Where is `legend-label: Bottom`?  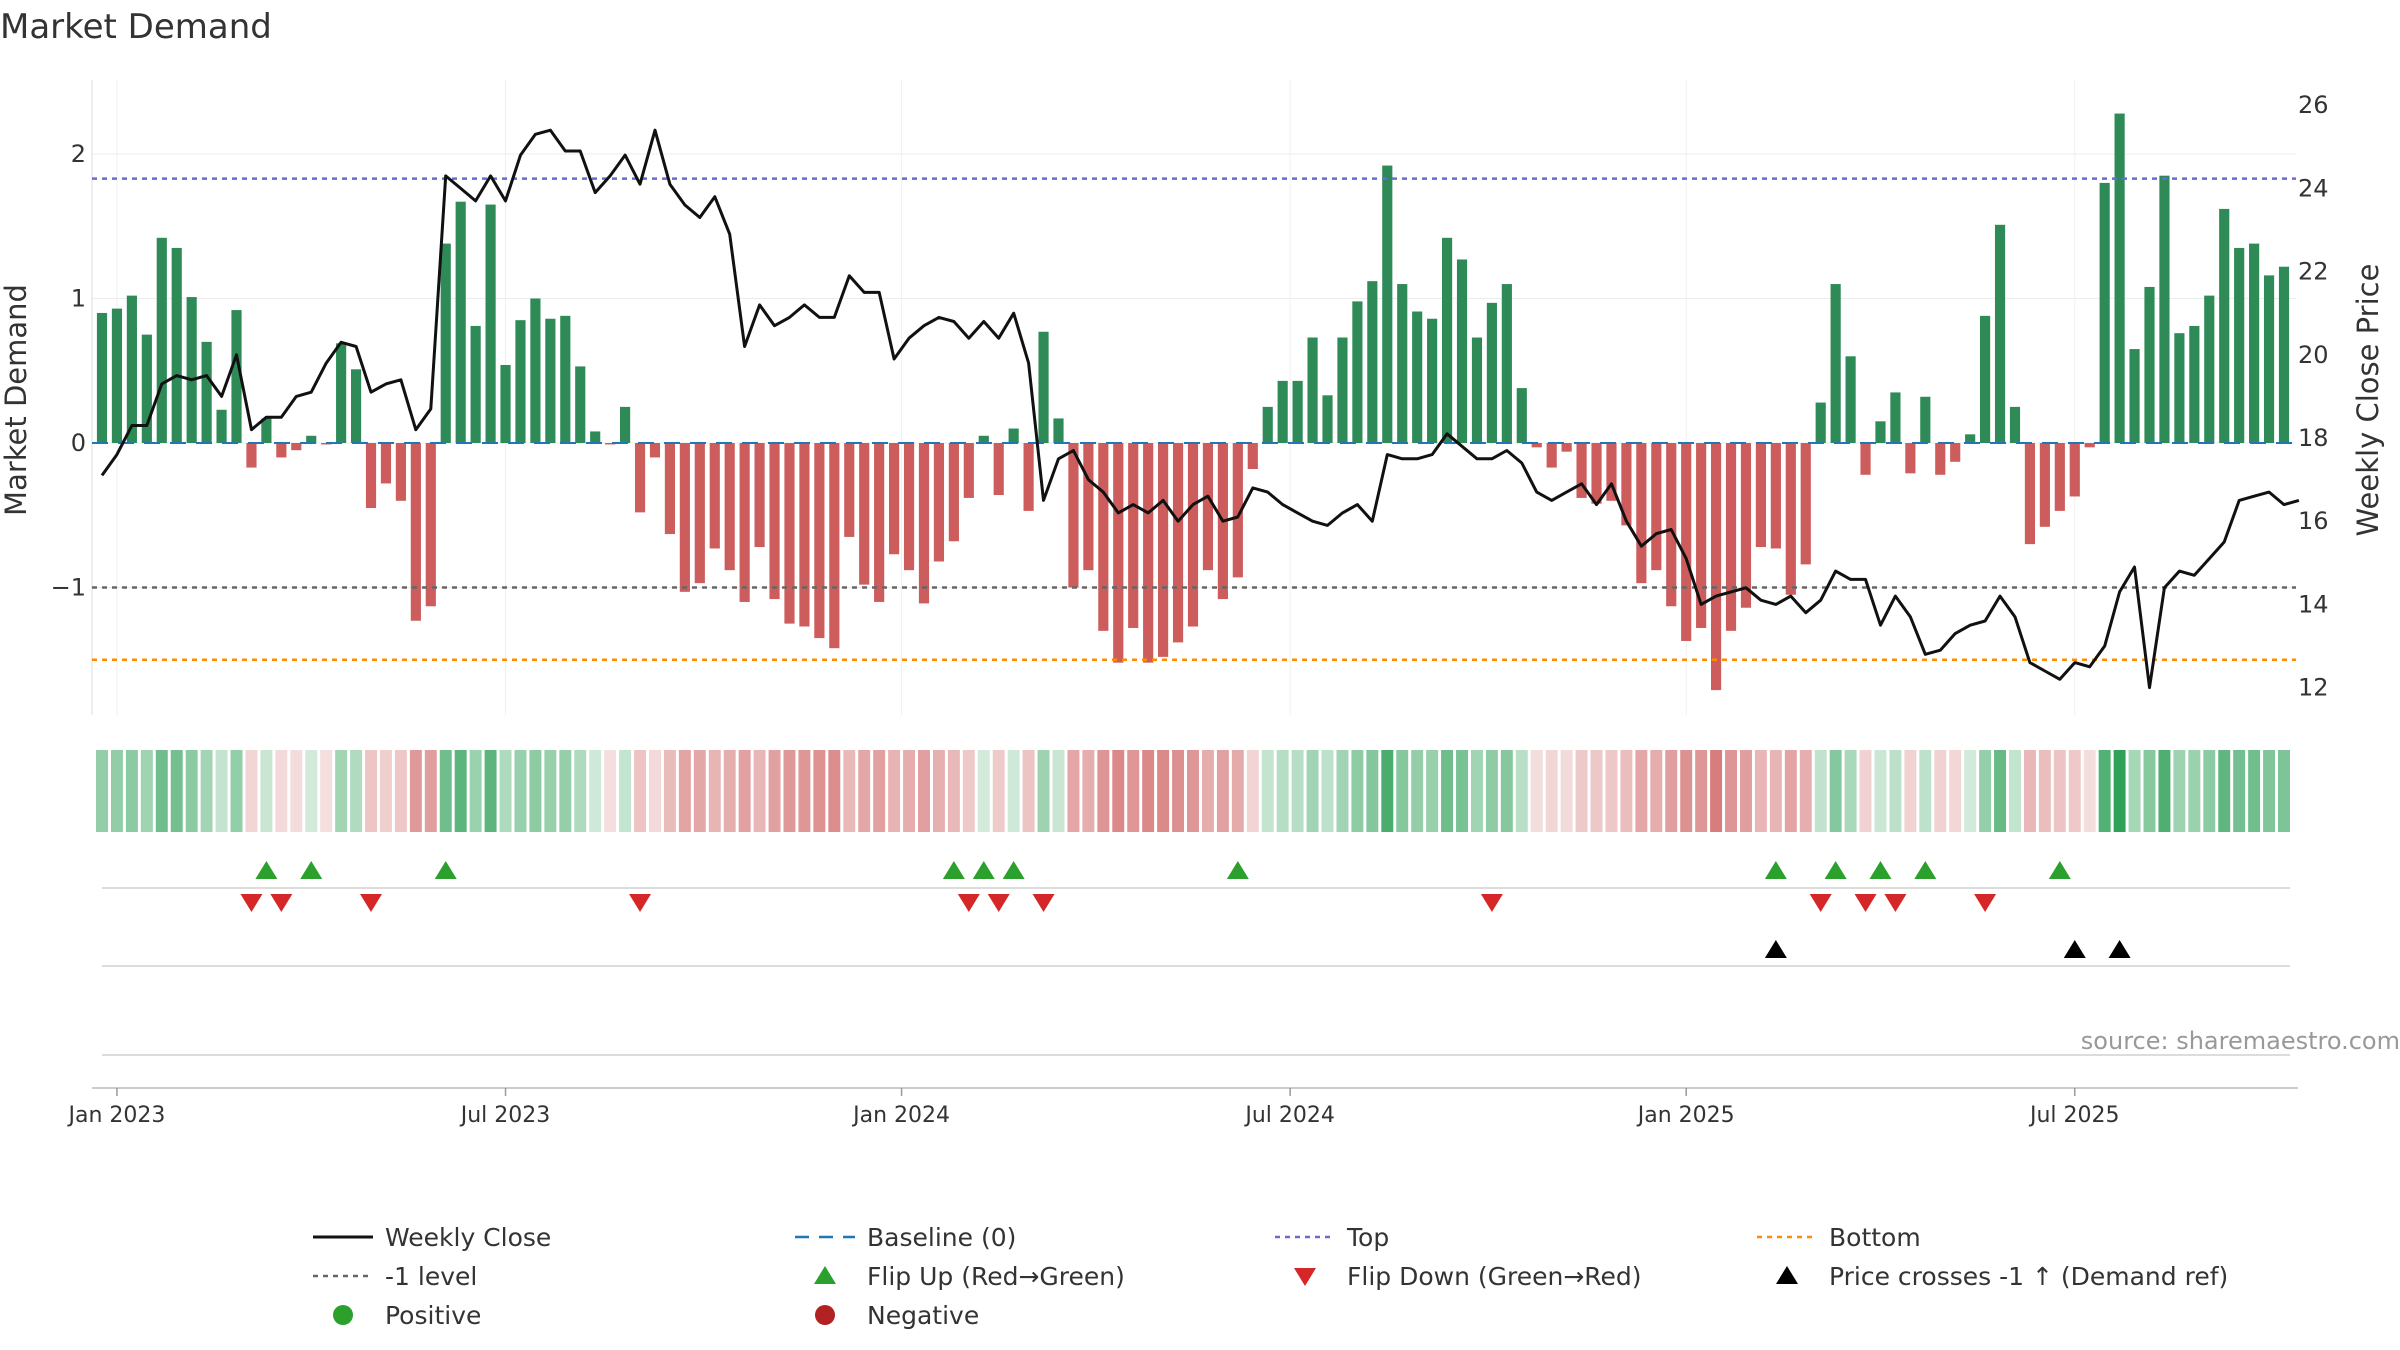 legend-label: Bottom is located at coordinates (1875, 1237).